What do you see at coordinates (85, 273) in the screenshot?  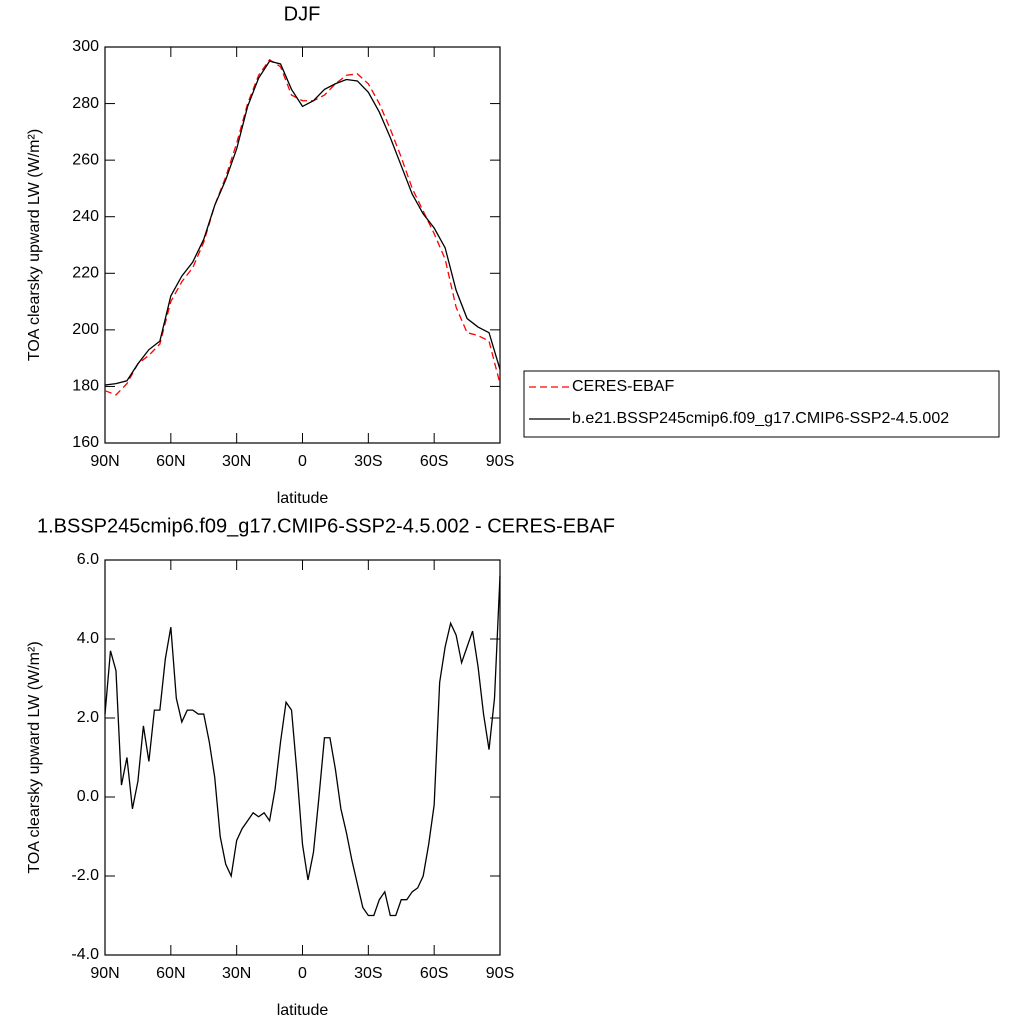 I see `y-tick-label: 220` at bounding box center [85, 273].